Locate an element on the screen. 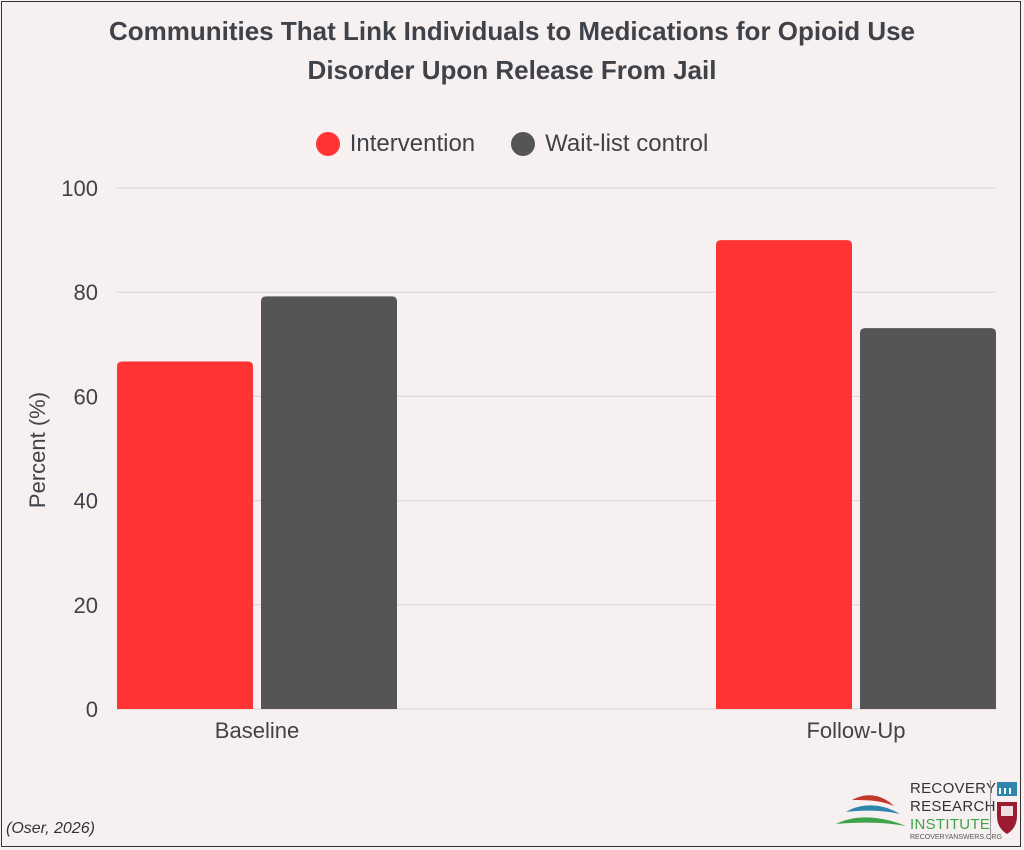 The height and width of the screenshot is (850, 1024). legend-label-control: Wait-list control is located at coordinates (627, 143).